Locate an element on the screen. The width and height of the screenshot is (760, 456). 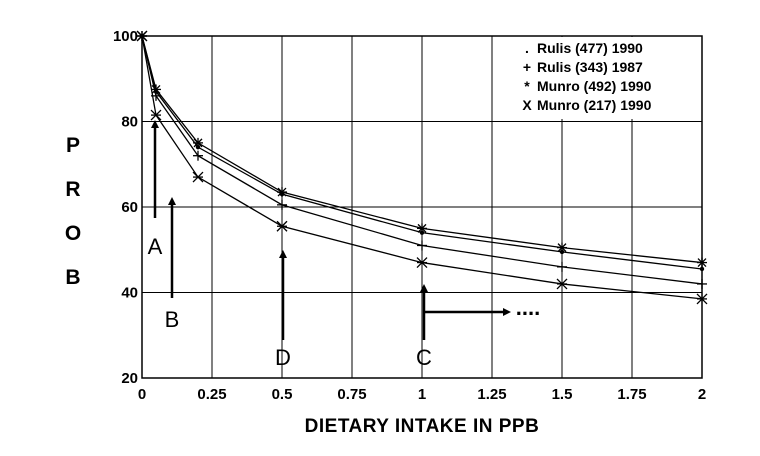
annotation-label: A is located at coordinates (155, 246).